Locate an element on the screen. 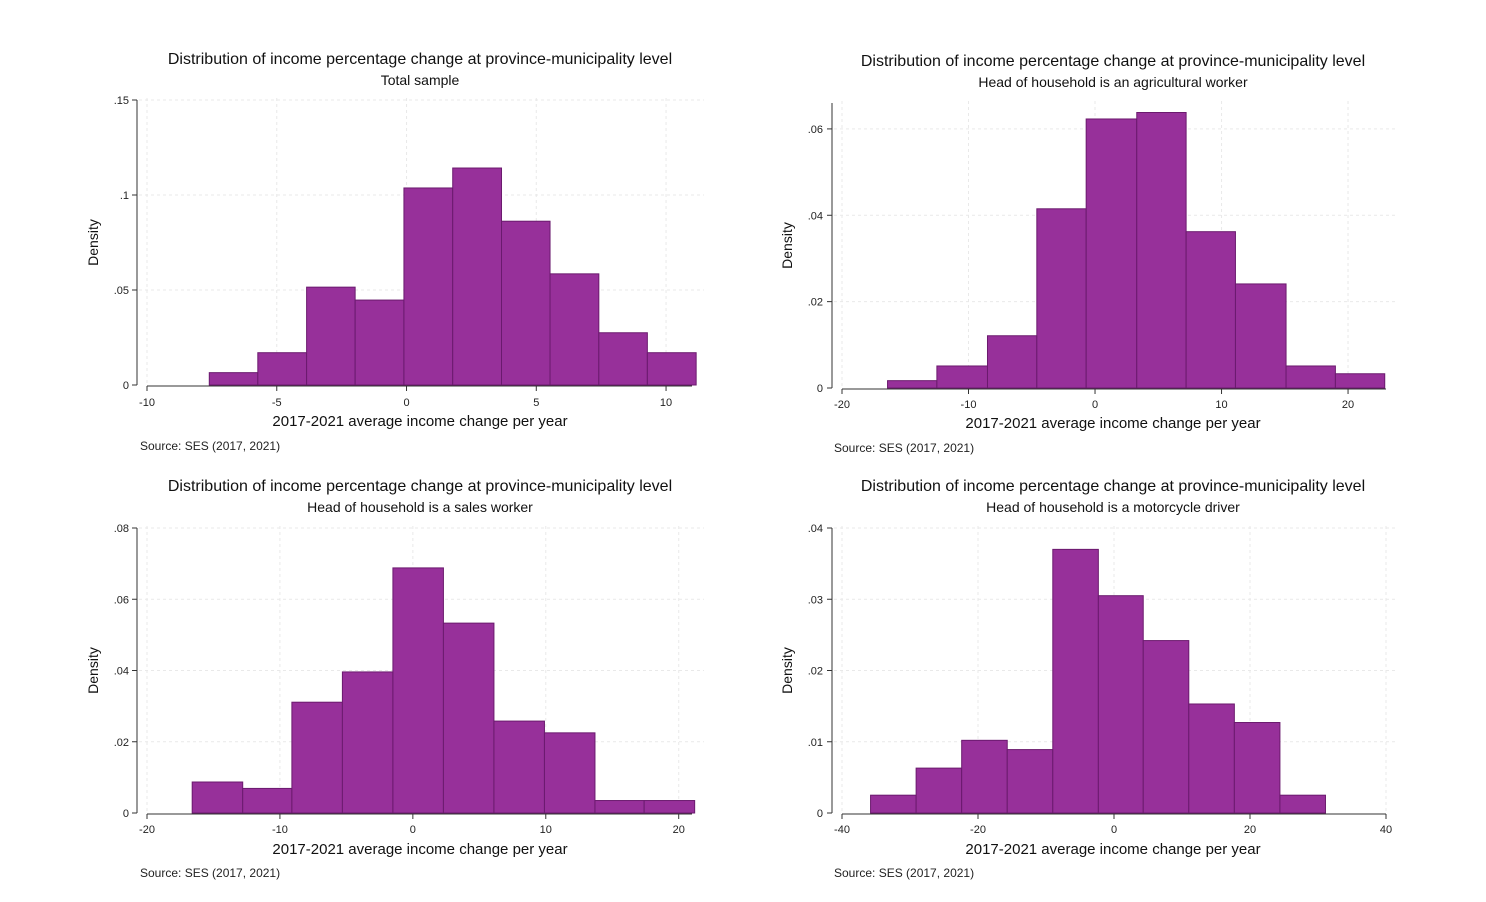  y-tick-label: .15 is located at coordinates (121, 101).